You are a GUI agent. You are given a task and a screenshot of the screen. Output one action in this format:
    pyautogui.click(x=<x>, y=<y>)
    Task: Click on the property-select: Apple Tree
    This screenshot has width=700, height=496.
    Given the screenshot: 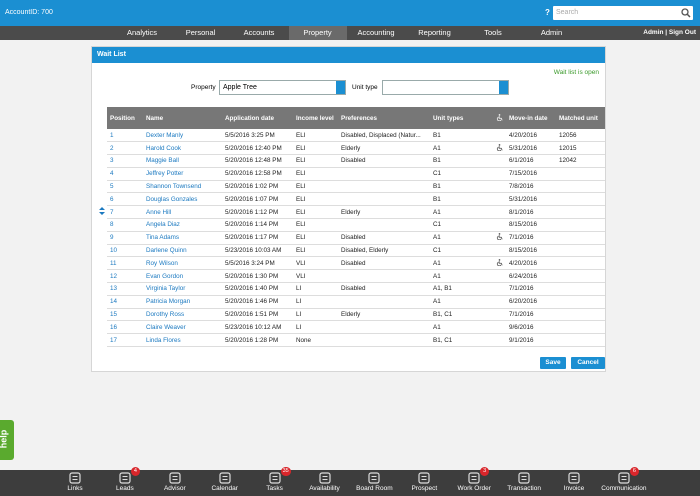 What is the action you would take?
    pyautogui.click(x=282, y=87)
    